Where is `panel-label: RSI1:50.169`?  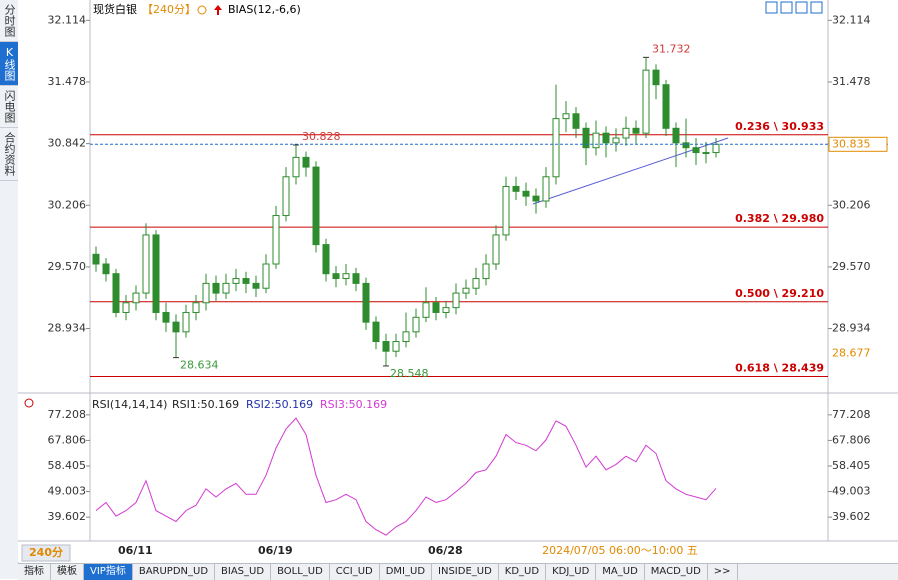
panel-label: RSI1:50.169 is located at coordinates (205, 404).